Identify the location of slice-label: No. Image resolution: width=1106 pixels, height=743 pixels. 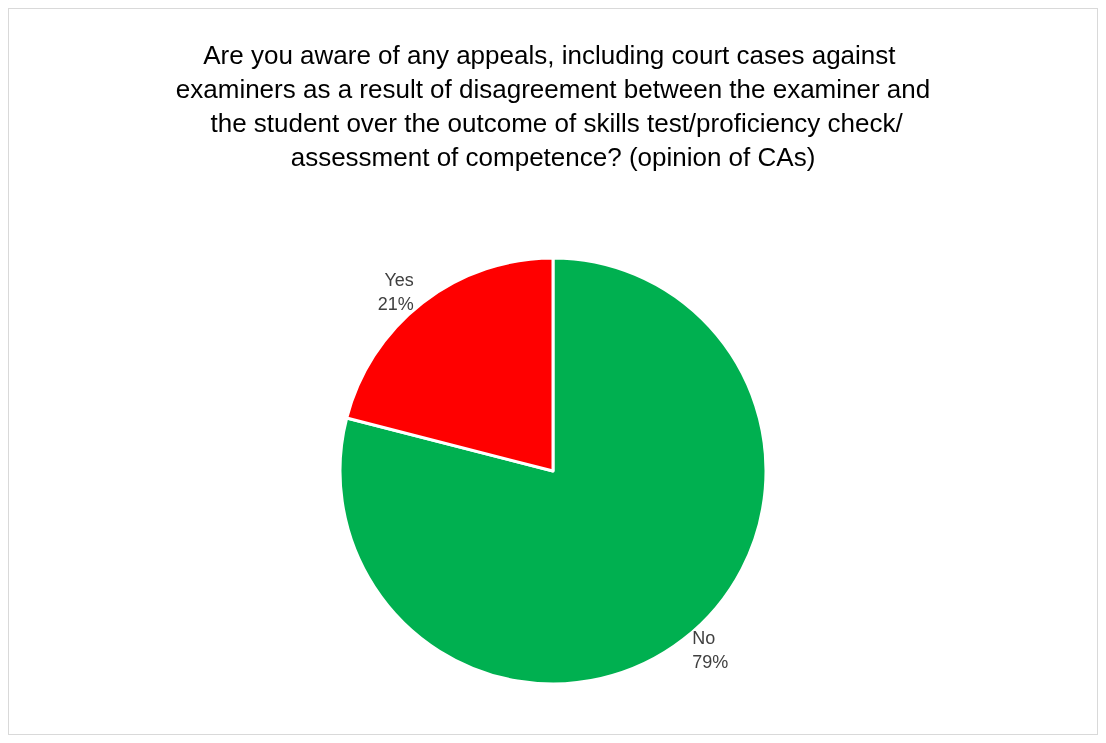
(704, 638).